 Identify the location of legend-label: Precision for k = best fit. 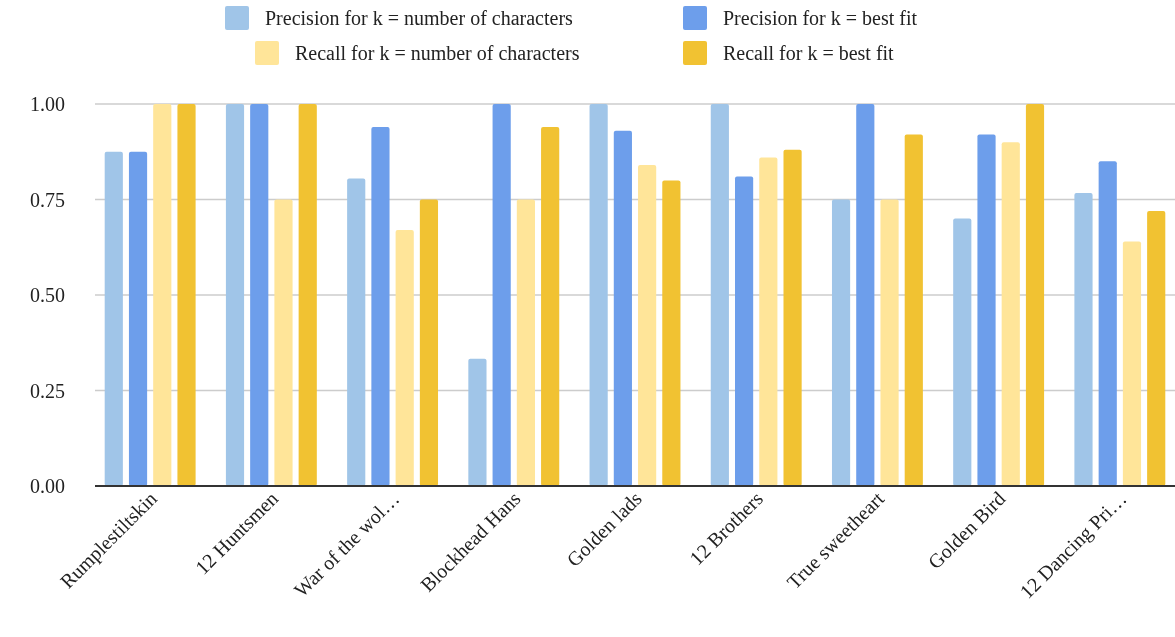
(820, 18).